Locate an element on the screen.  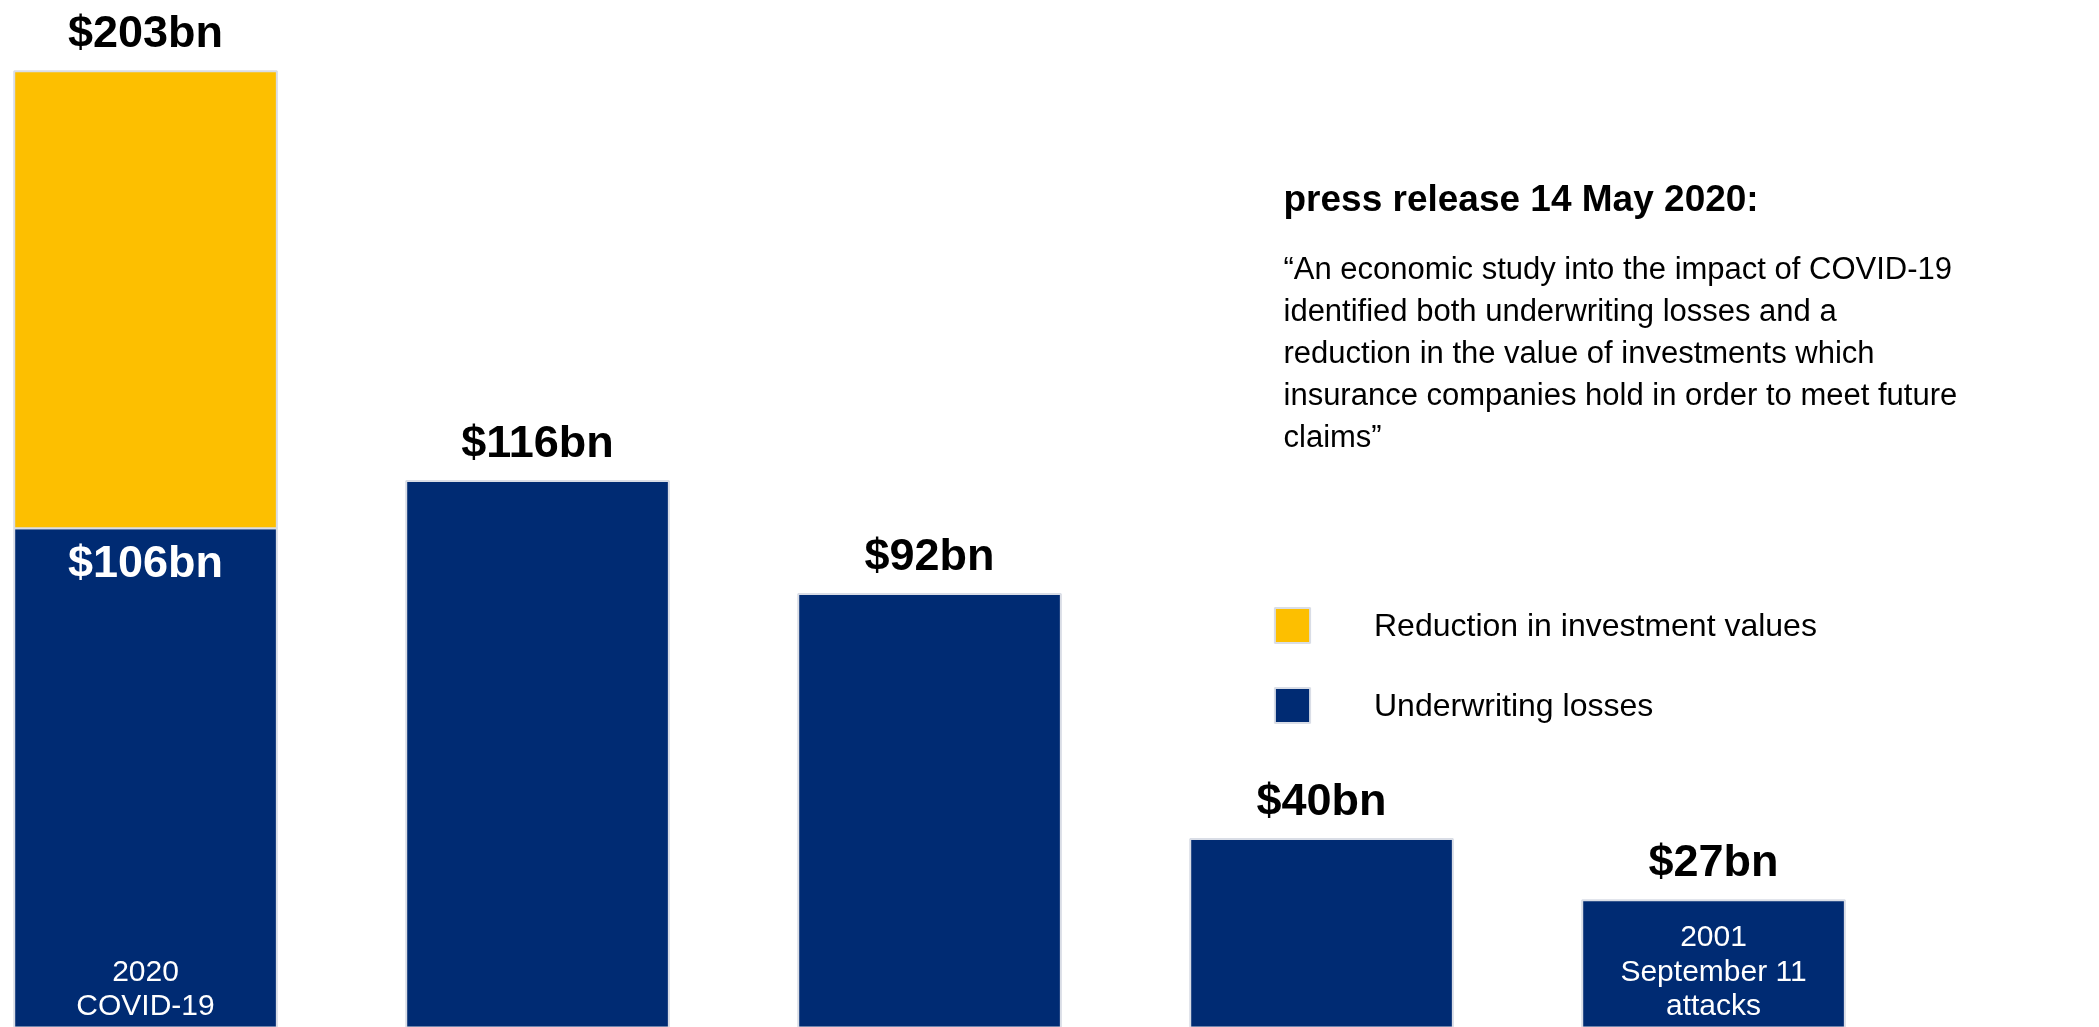
data-label: $106bn is located at coordinates (146, 562).